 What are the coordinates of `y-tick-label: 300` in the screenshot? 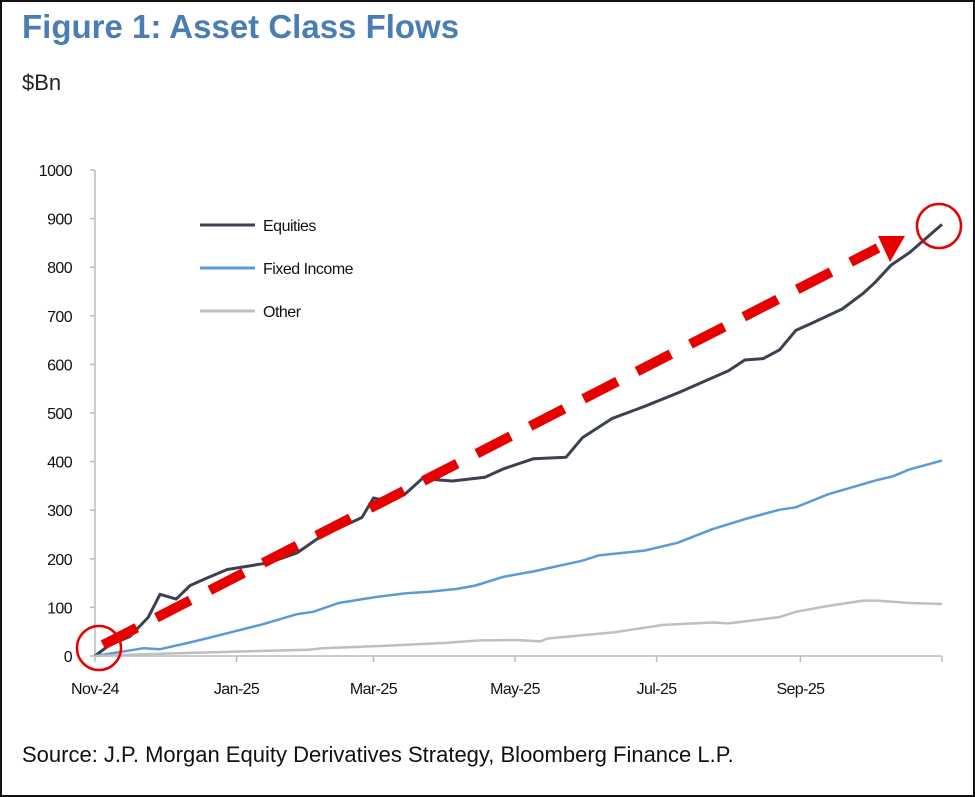 It's located at (60, 511).